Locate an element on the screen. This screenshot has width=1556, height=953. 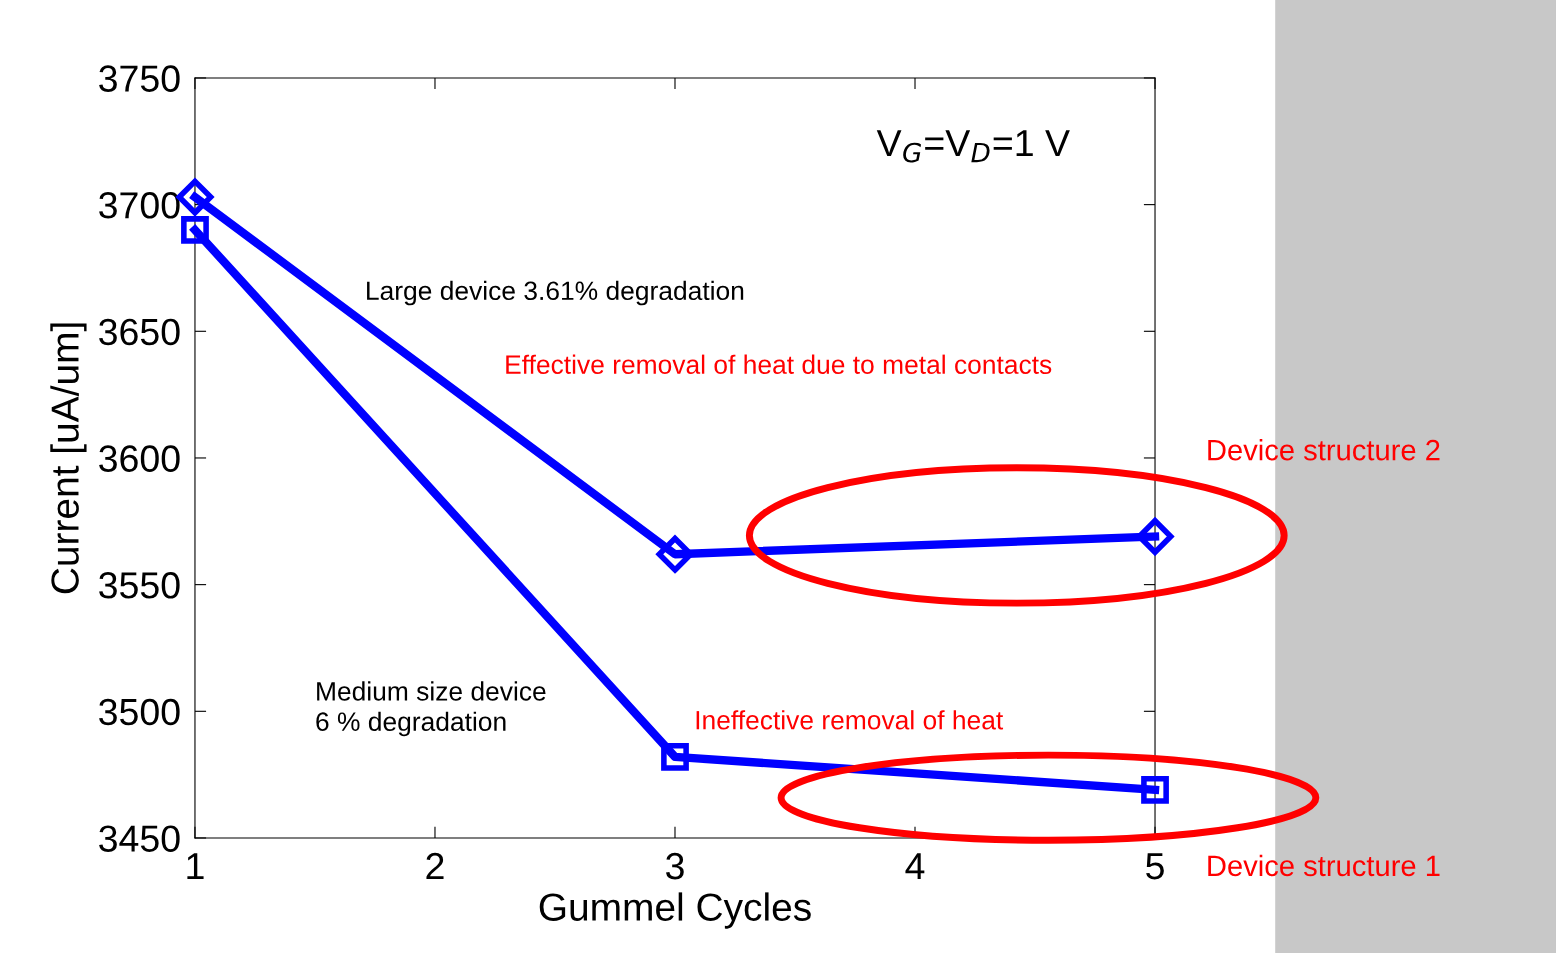
x-tick-label: 5 is located at coordinates (1155, 866).